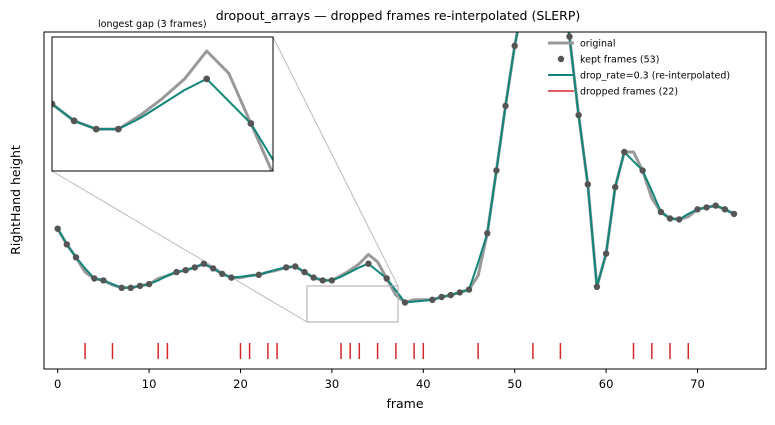  I want to click on legend-item-original: original, so click(582, 44).